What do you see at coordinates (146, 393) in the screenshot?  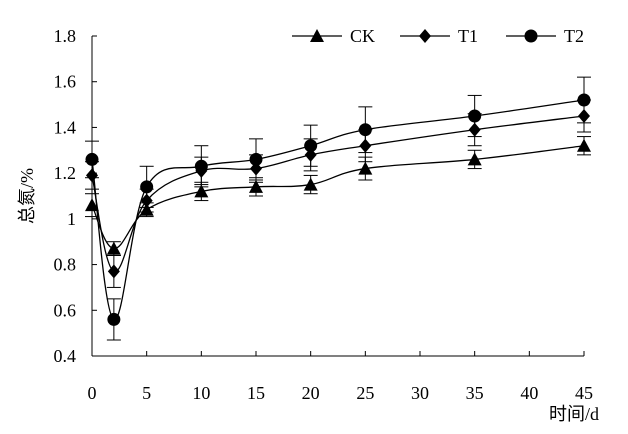 I see `x-tick-label: 5` at bounding box center [146, 393].